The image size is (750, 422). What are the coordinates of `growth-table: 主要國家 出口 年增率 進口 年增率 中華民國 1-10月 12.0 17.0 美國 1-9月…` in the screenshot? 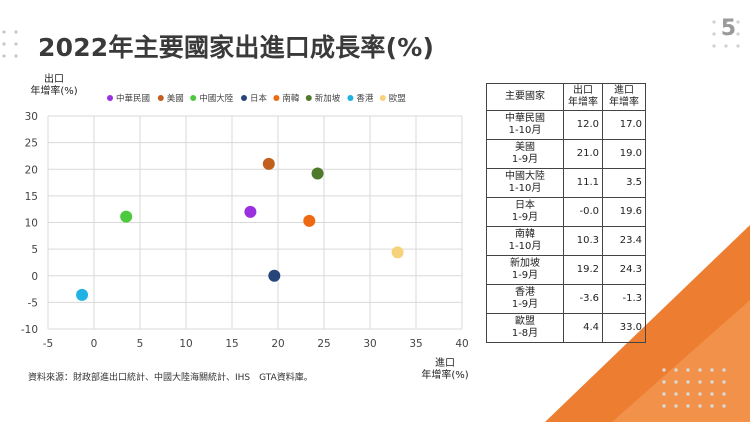 It's located at (566, 213).